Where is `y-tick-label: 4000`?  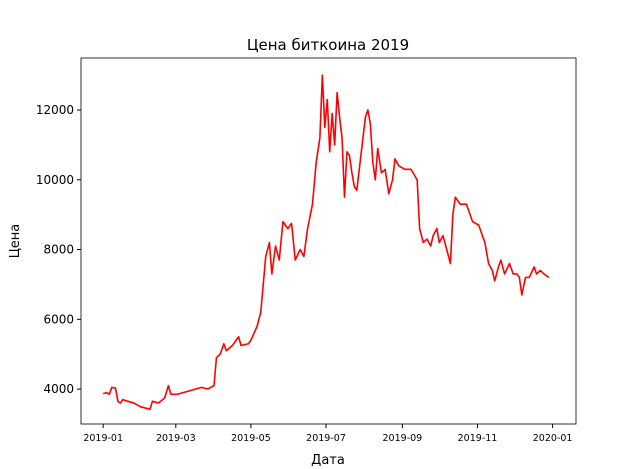
y-tick-label: 4000 is located at coordinates (58, 389).